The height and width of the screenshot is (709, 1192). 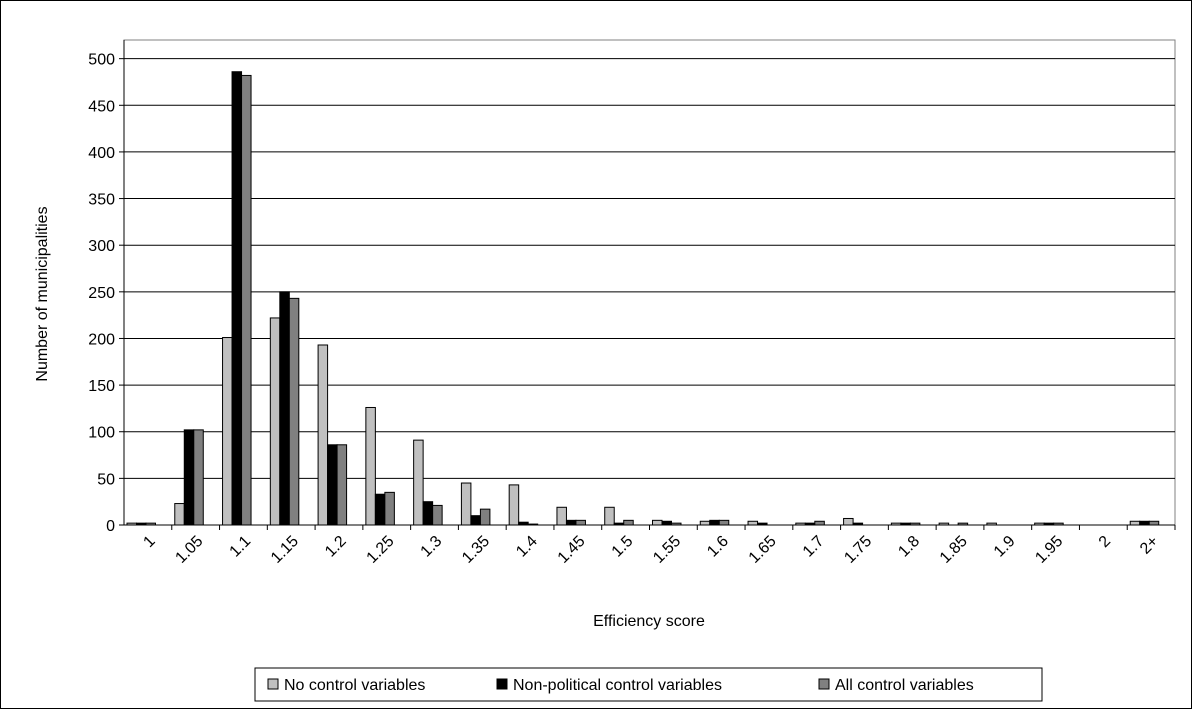 What do you see at coordinates (667, 550) in the screenshot?
I see `x-tick-label: 1.55` at bounding box center [667, 550].